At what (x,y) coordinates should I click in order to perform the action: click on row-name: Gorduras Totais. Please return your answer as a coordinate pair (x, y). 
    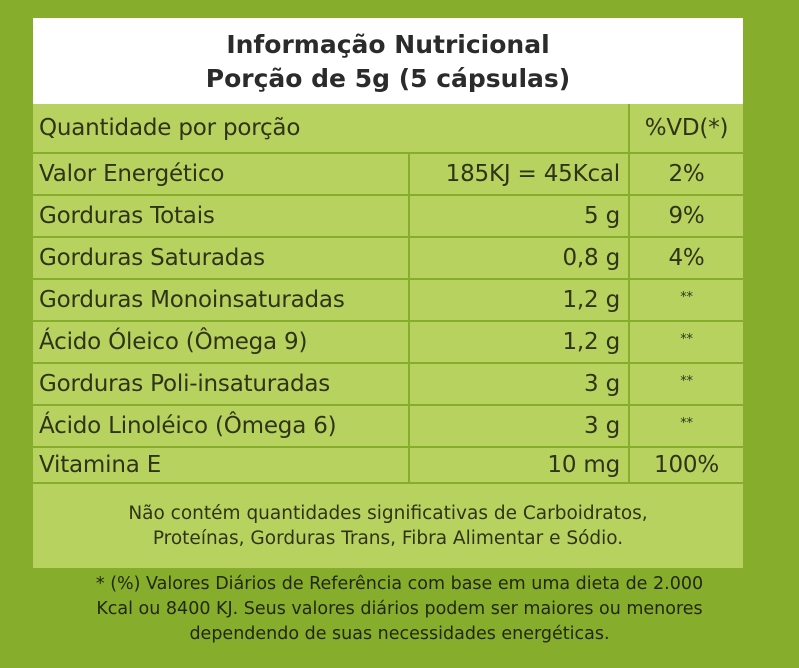
    Looking at the image, I should click on (220, 216).